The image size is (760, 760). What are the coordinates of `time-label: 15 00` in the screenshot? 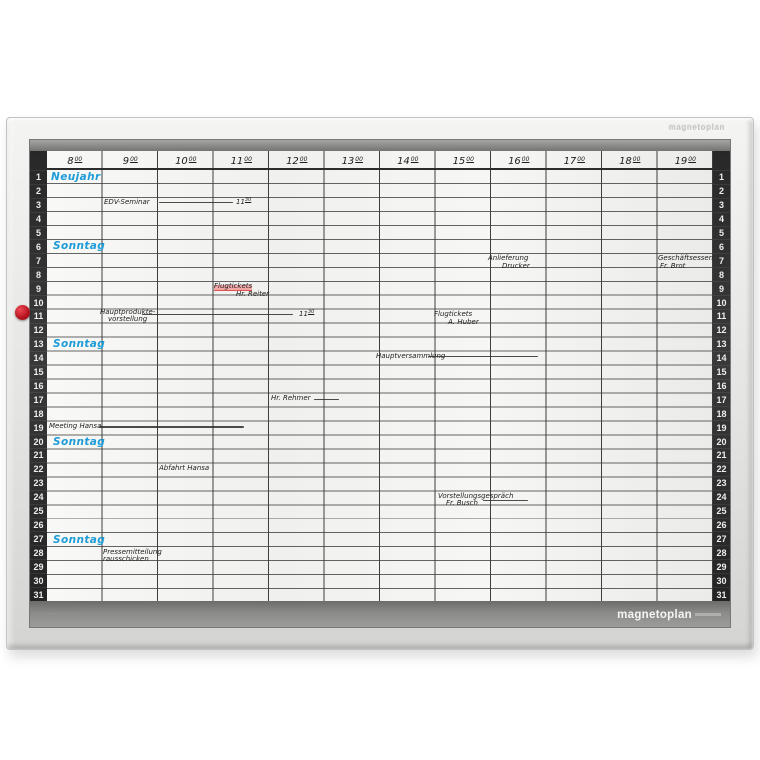 It's located at (463, 161).